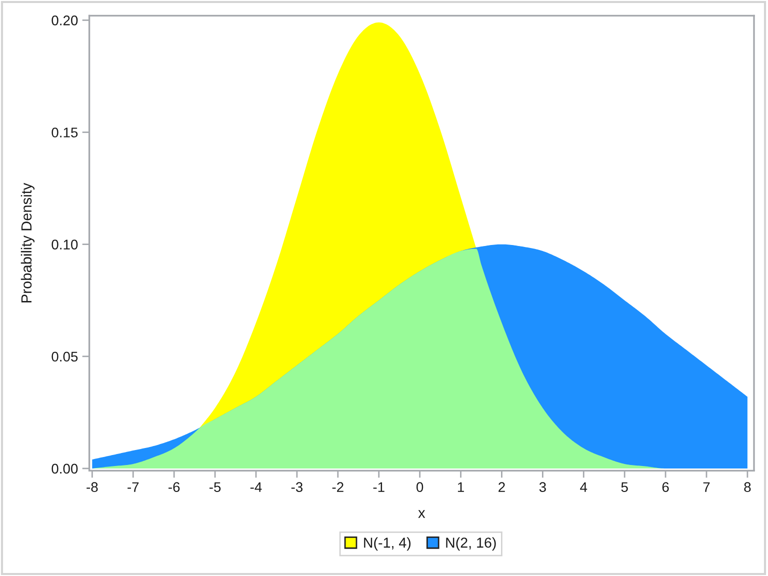 The width and height of the screenshot is (768, 576). What do you see at coordinates (338, 487) in the screenshot?
I see `x-tick-label: -2` at bounding box center [338, 487].